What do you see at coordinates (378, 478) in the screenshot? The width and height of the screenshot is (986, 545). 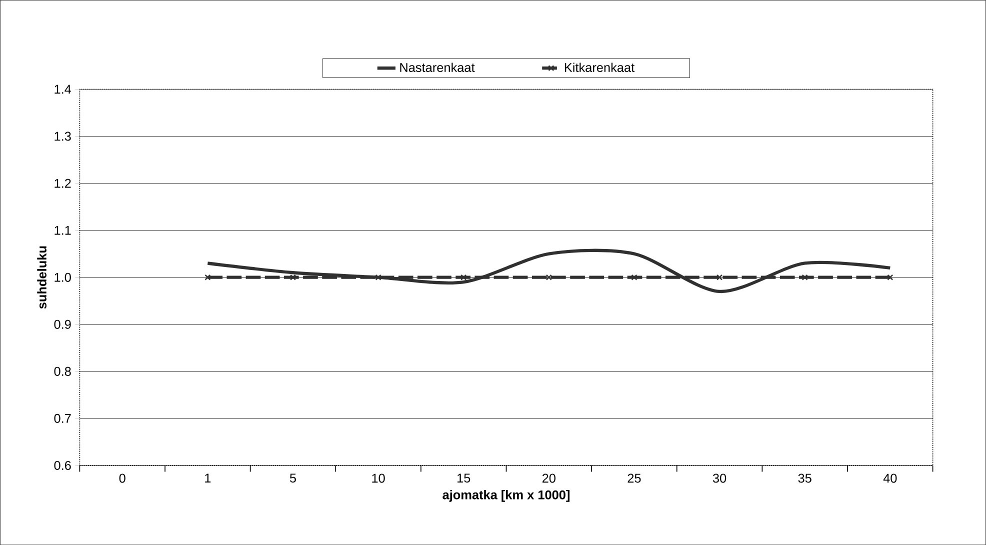 I see `x-tick-label: 10` at bounding box center [378, 478].